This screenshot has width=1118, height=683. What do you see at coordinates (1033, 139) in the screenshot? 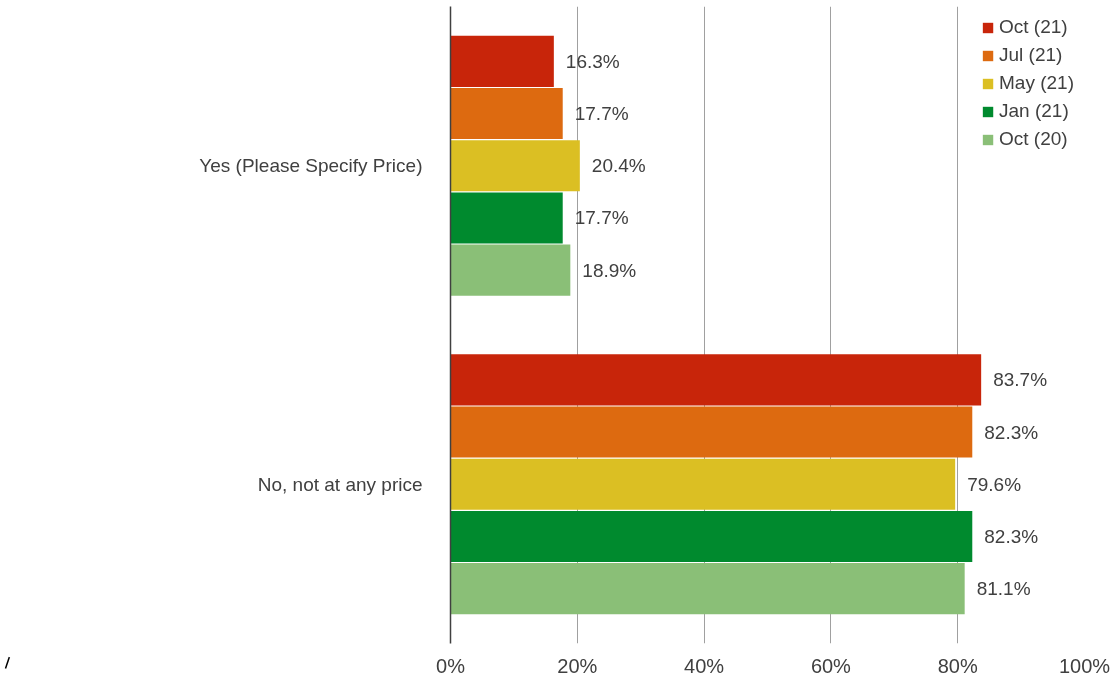
I see `legend-label: Oct (20)` at bounding box center [1033, 139].